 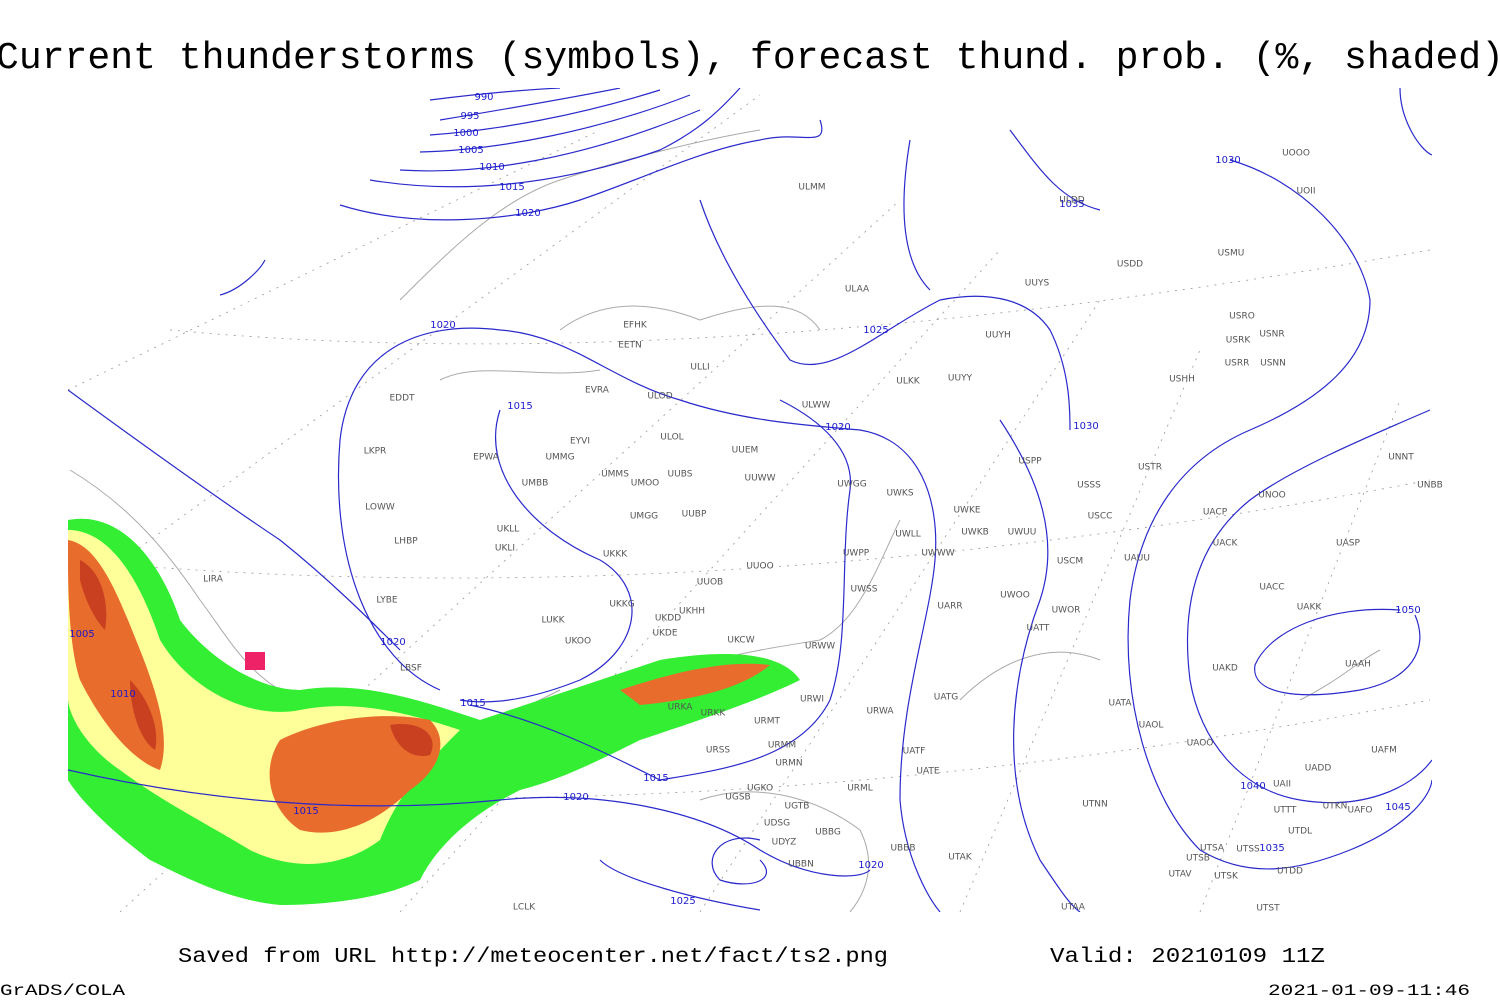 What do you see at coordinates (63, 991) in the screenshot?
I see `software: GrADS/COLA` at bounding box center [63, 991].